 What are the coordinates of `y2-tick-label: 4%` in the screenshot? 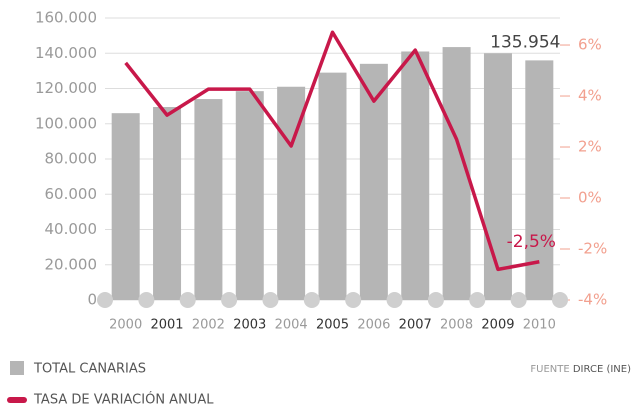 It's located at (590, 96).